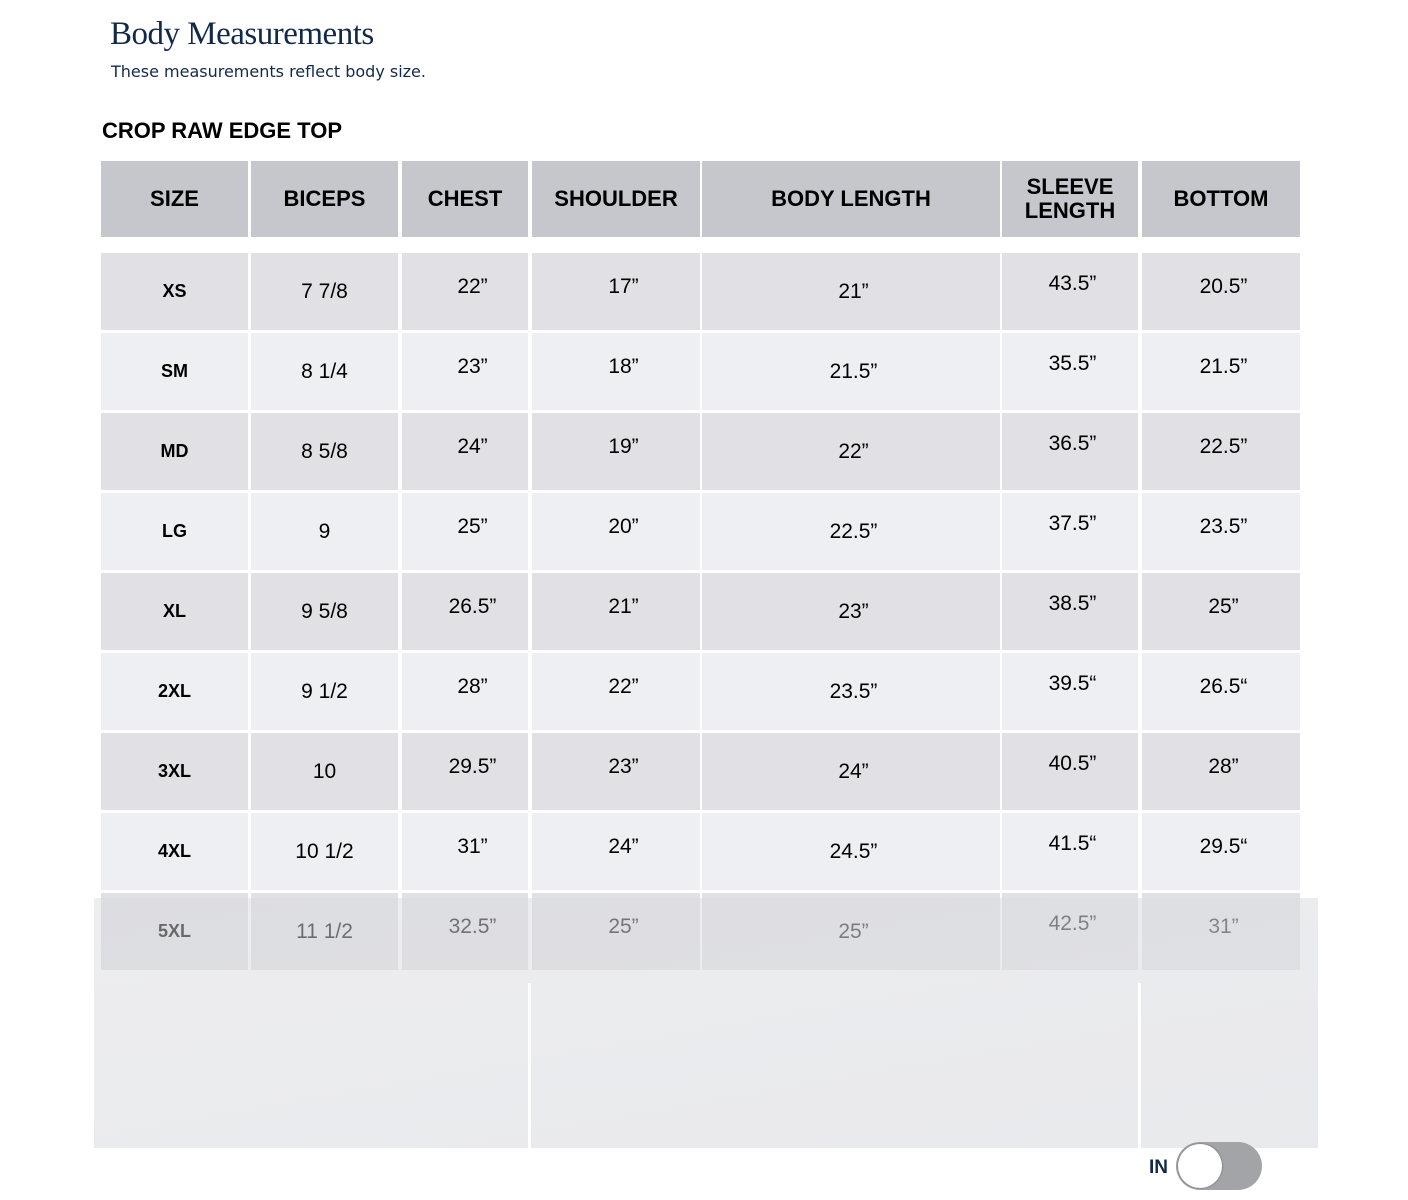  Describe the element at coordinates (174, 851) in the screenshot. I see `size-label: 4XL` at that location.